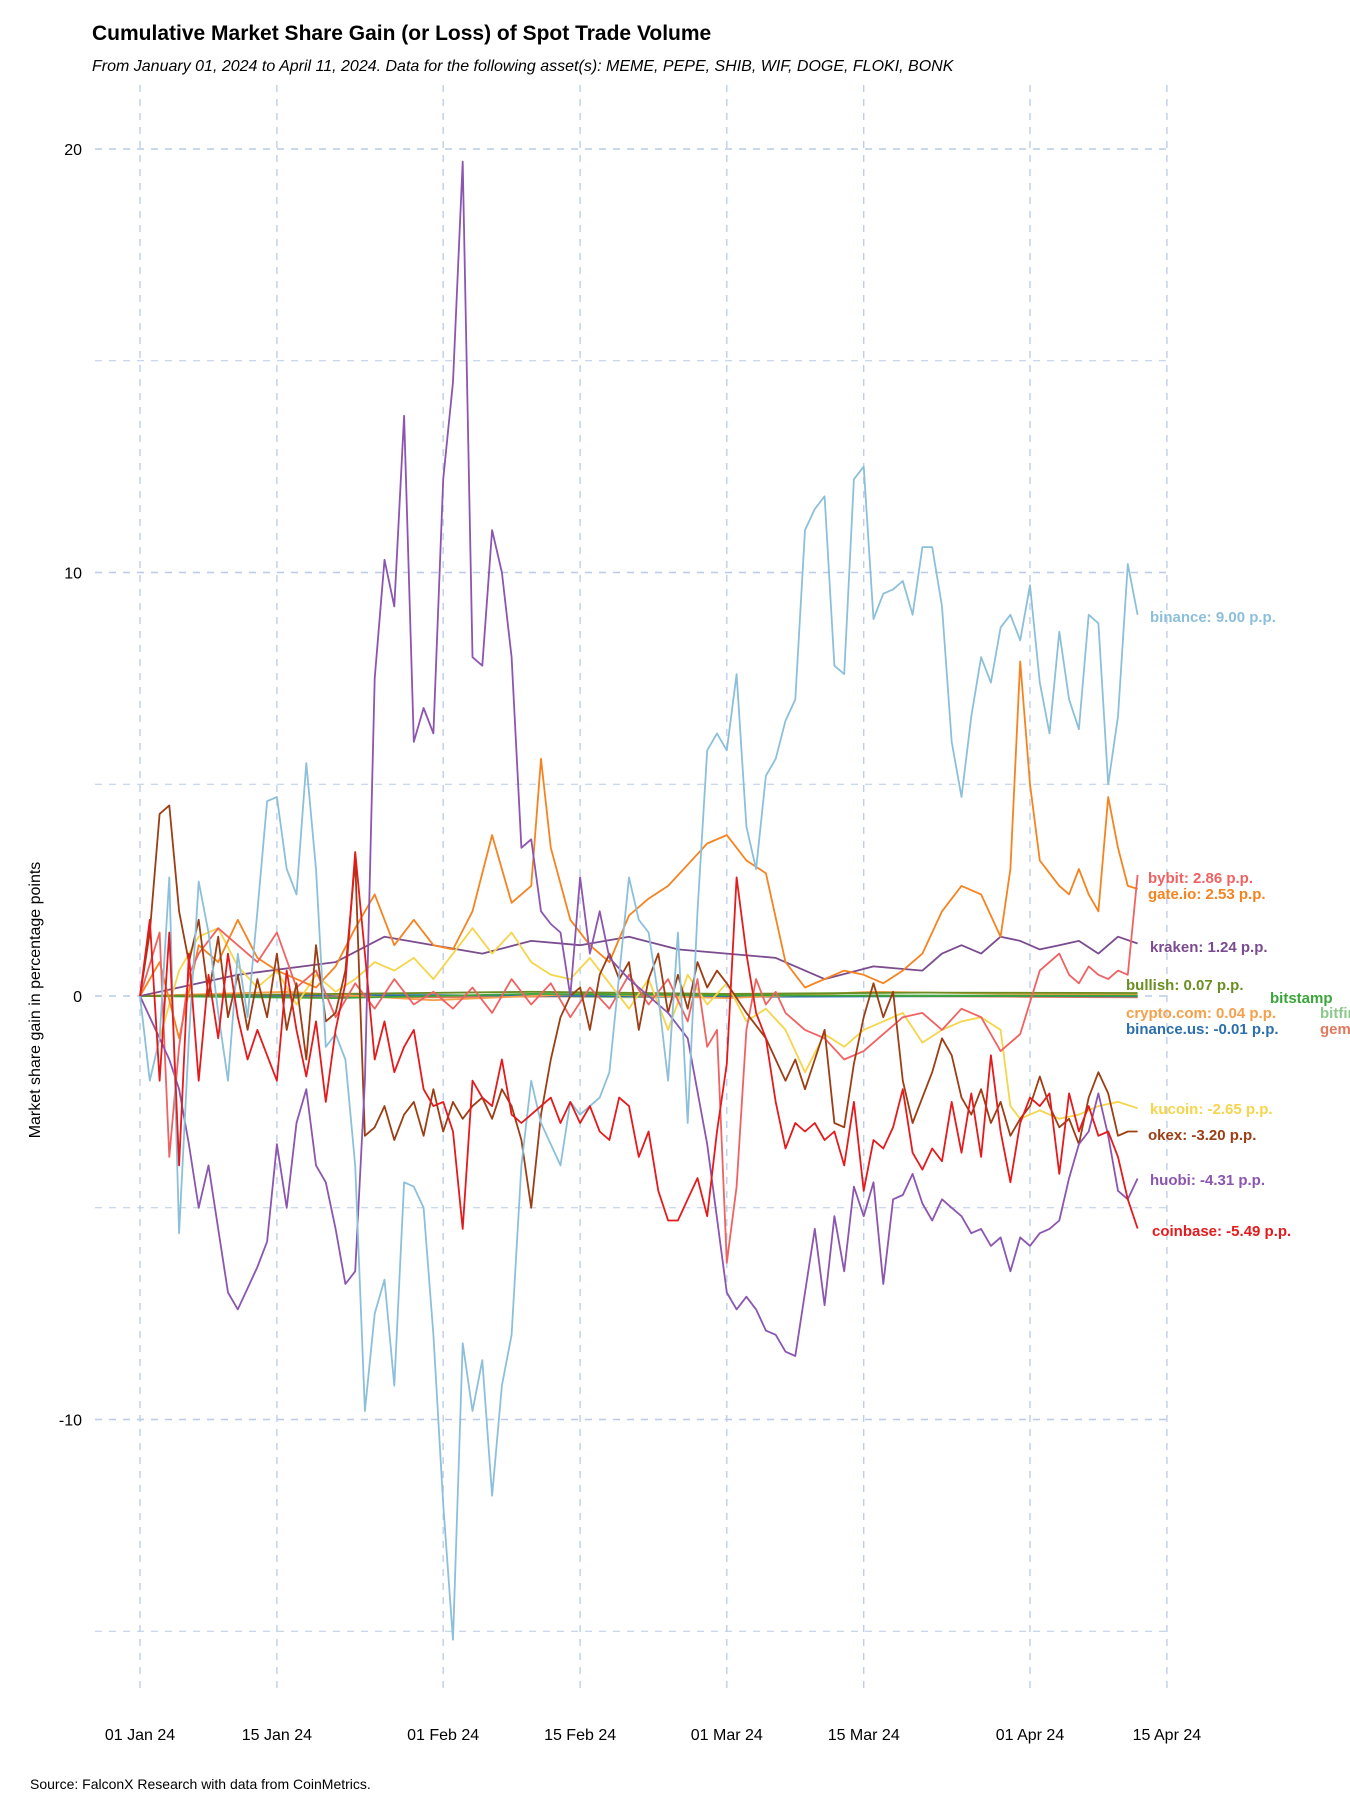 Image resolution: width=1350 pixels, height=1800 pixels. Describe the element at coordinates (1202, 1029) in the screenshot. I see `series-label-binance-us: binance.us: -0.01 p.p.` at that location.